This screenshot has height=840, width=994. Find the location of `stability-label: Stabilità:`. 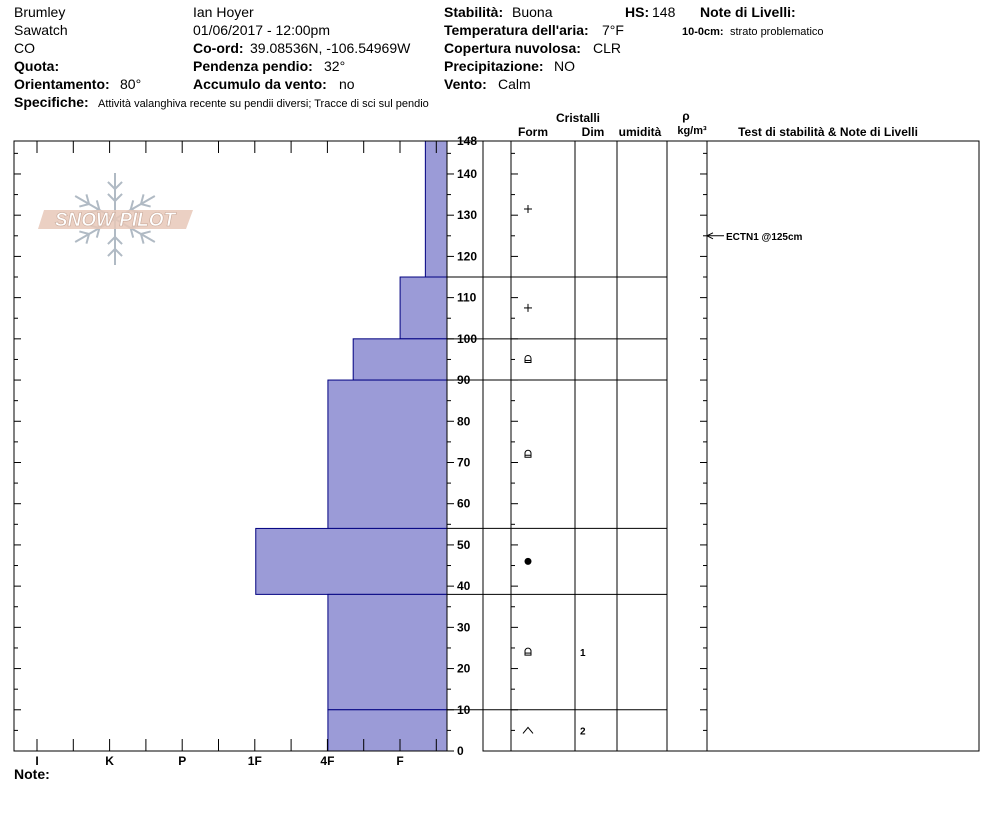

stability-label: Stabilità: is located at coordinates (474, 12).